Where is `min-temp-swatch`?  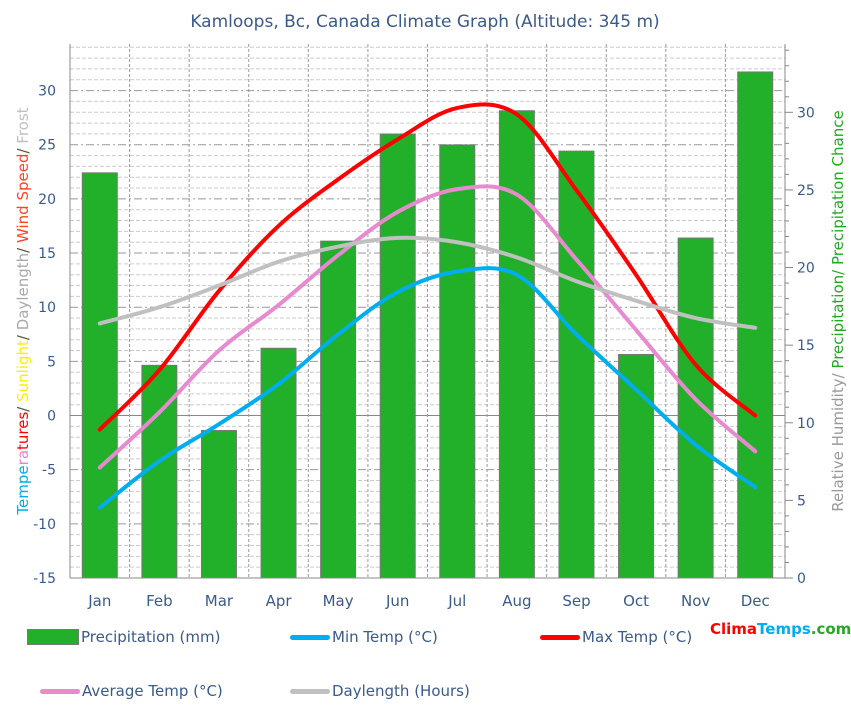 min-temp-swatch is located at coordinates (310, 637).